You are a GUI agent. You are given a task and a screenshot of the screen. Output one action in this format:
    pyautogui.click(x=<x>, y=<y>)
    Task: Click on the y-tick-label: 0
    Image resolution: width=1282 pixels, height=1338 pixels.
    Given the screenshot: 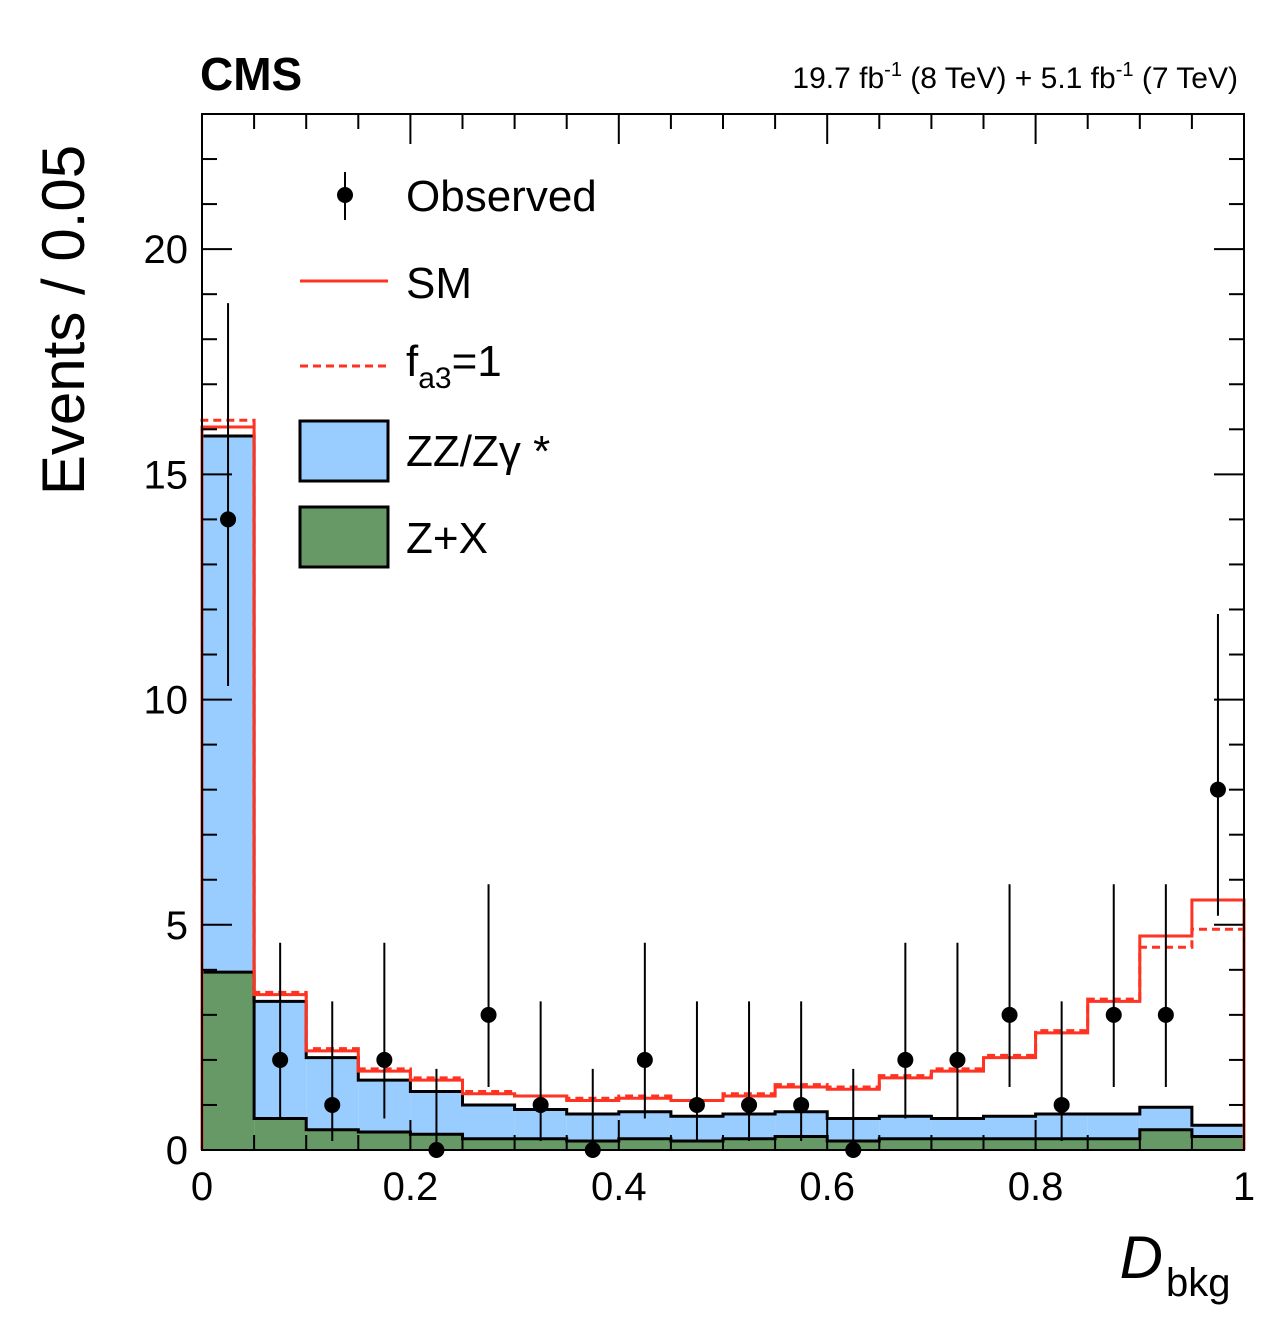 What is the action you would take?
    pyautogui.click(x=177, y=1151)
    